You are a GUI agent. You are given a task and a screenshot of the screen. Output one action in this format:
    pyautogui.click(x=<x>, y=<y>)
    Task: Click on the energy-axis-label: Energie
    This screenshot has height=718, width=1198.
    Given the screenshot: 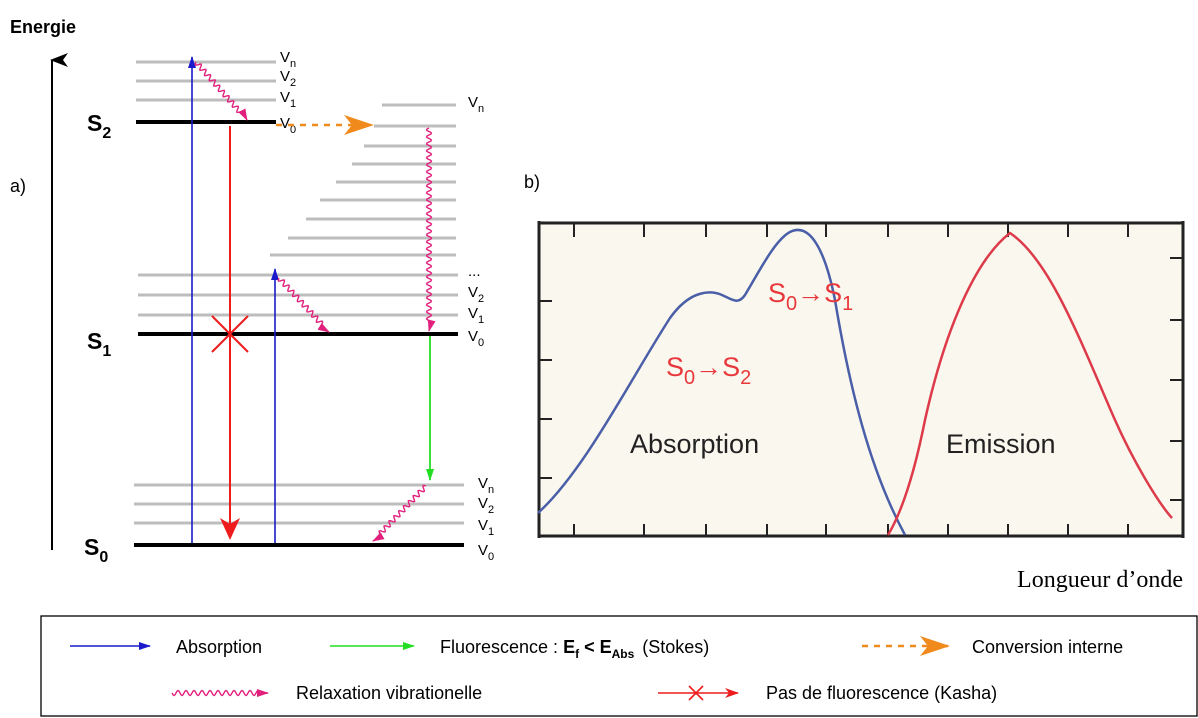 What is the action you would take?
    pyautogui.click(x=43, y=27)
    